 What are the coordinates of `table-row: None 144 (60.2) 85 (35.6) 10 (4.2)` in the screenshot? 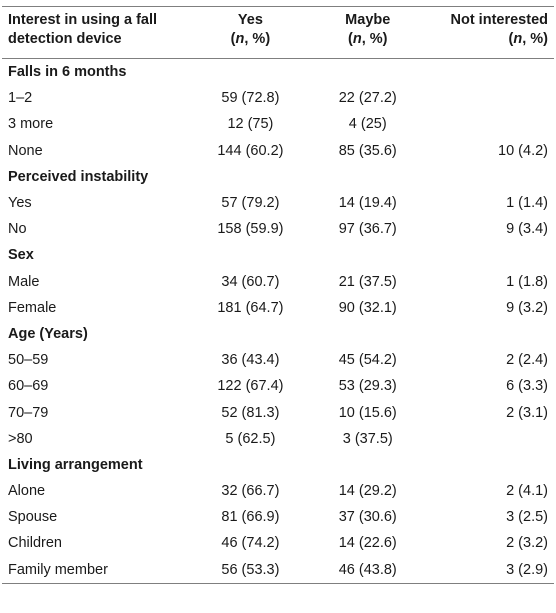 It's located at (278, 151).